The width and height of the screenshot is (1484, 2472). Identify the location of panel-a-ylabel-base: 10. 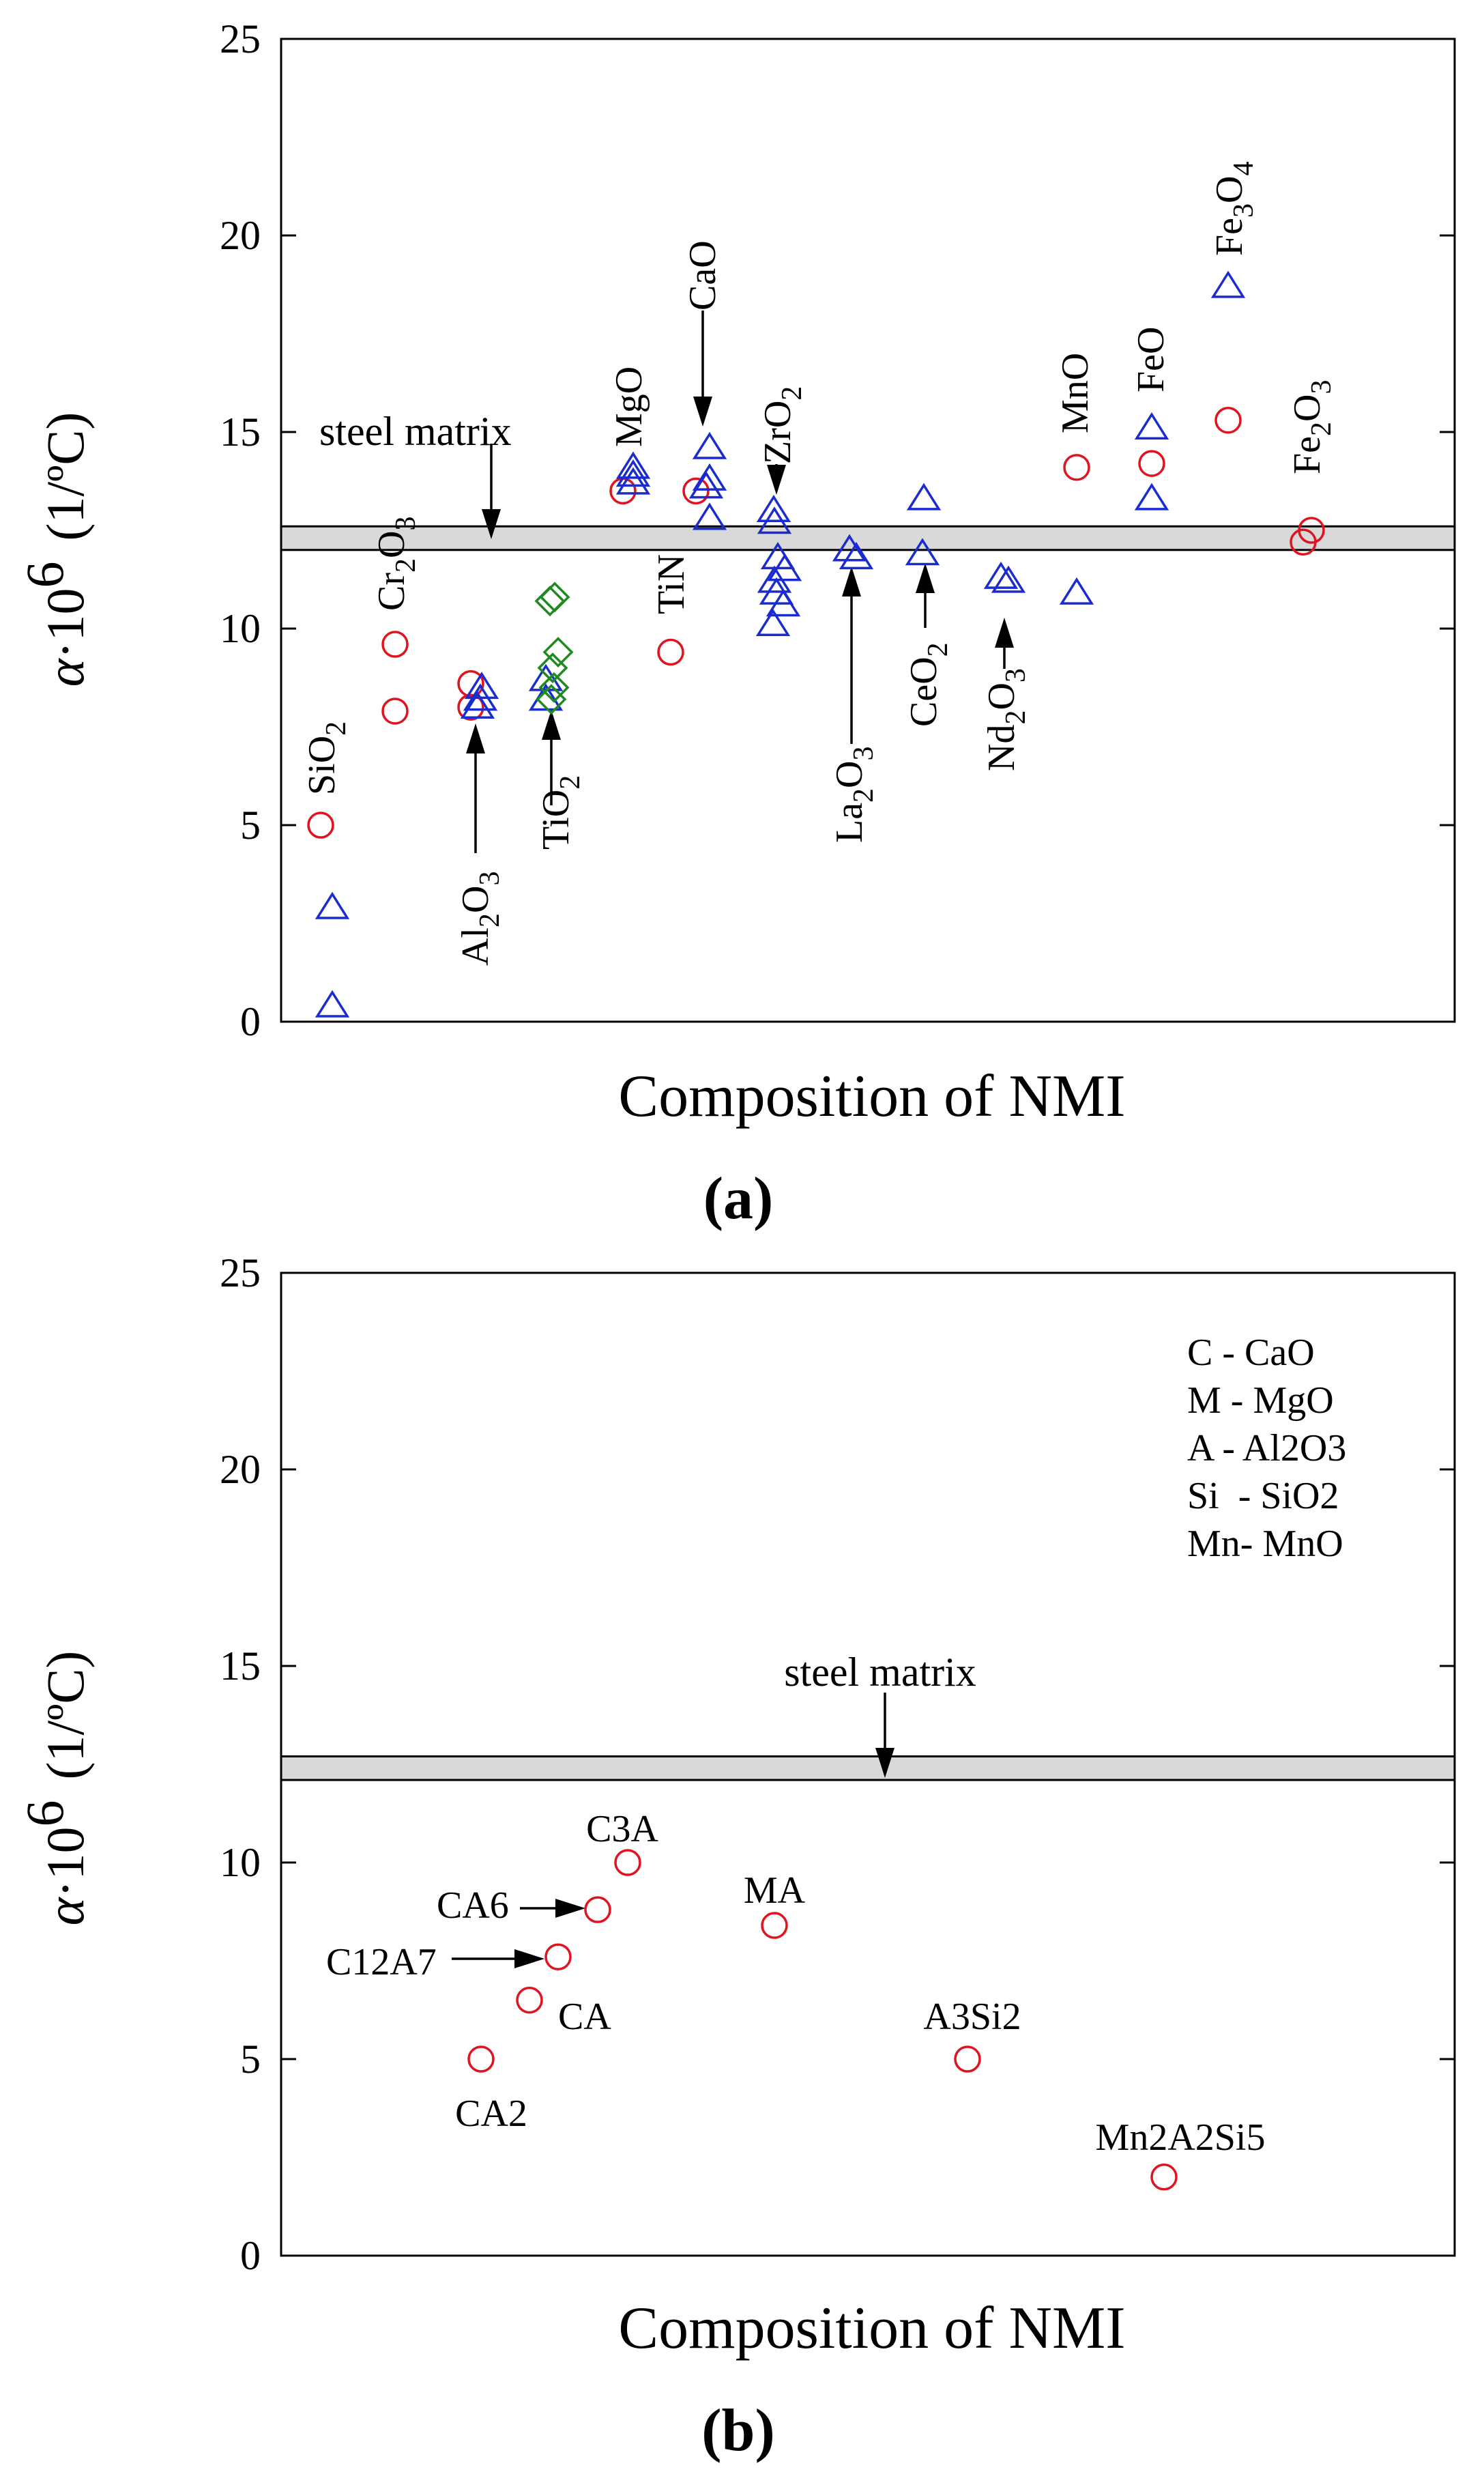
(65, 614).